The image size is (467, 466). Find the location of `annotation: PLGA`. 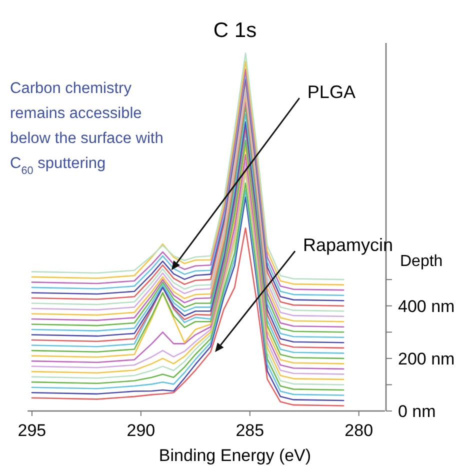

annotation: PLGA is located at coordinates (331, 92).